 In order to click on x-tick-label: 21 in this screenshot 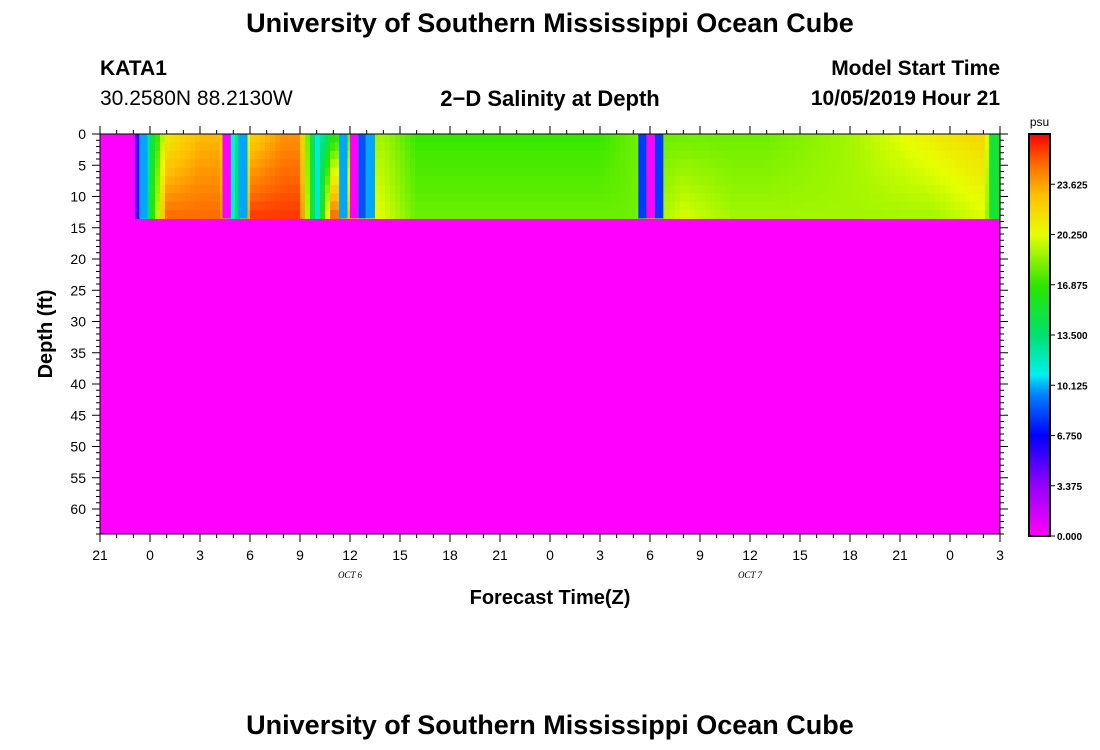, I will do `click(100, 555)`.